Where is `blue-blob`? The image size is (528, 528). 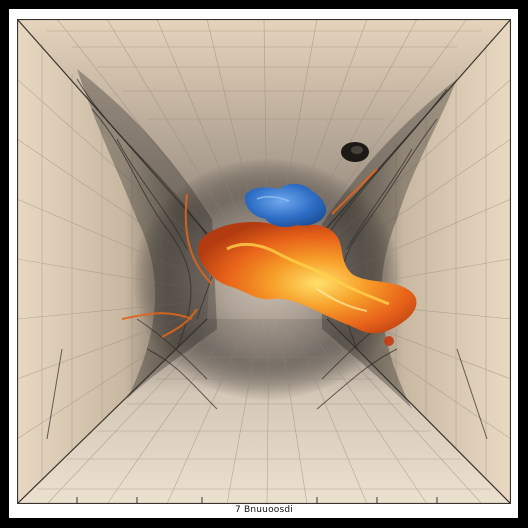 blue-blob is located at coordinates (285, 205).